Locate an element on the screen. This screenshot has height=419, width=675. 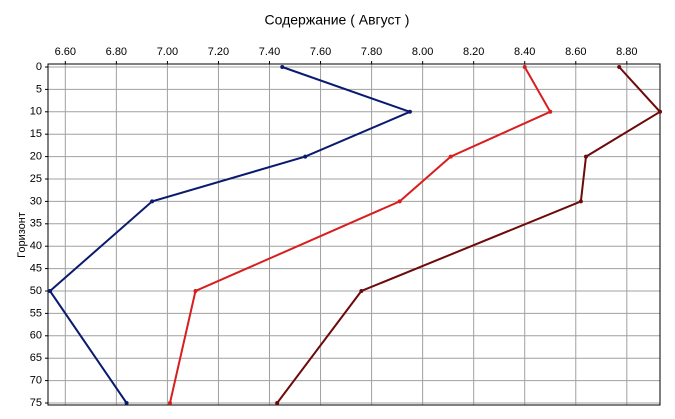
y-tick-label: 60 is located at coordinates (36, 336).